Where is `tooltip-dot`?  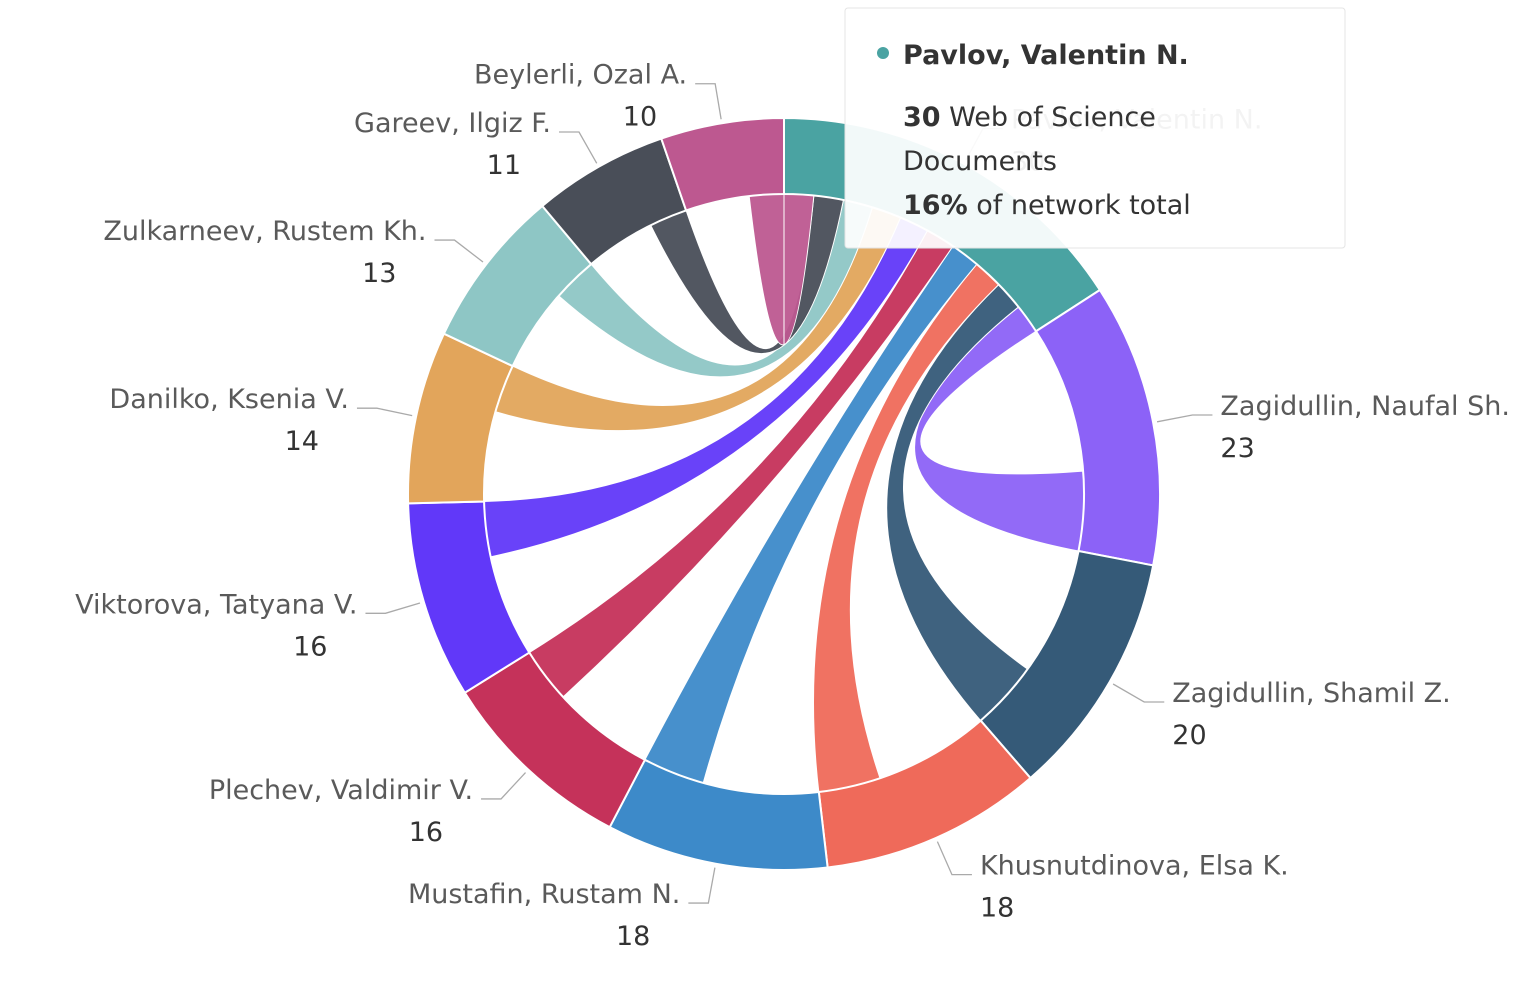 tooltip-dot is located at coordinates (883, 53).